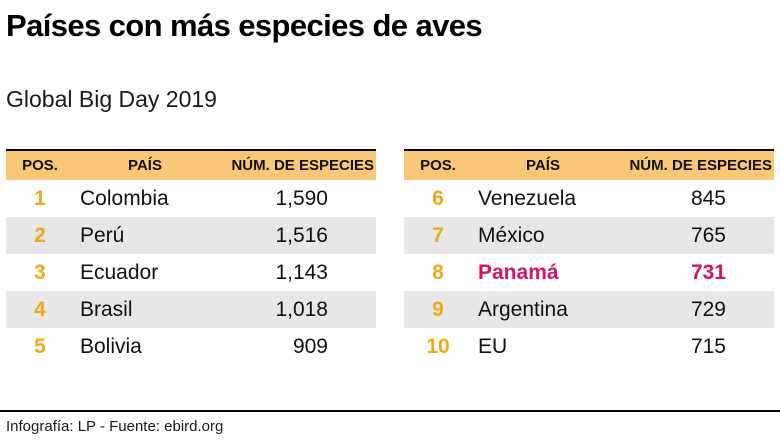 The width and height of the screenshot is (780, 444). What do you see at coordinates (111, 346) in the screenshot?
I see `country-cell: Bolivia` at bounding box center [111, 346].